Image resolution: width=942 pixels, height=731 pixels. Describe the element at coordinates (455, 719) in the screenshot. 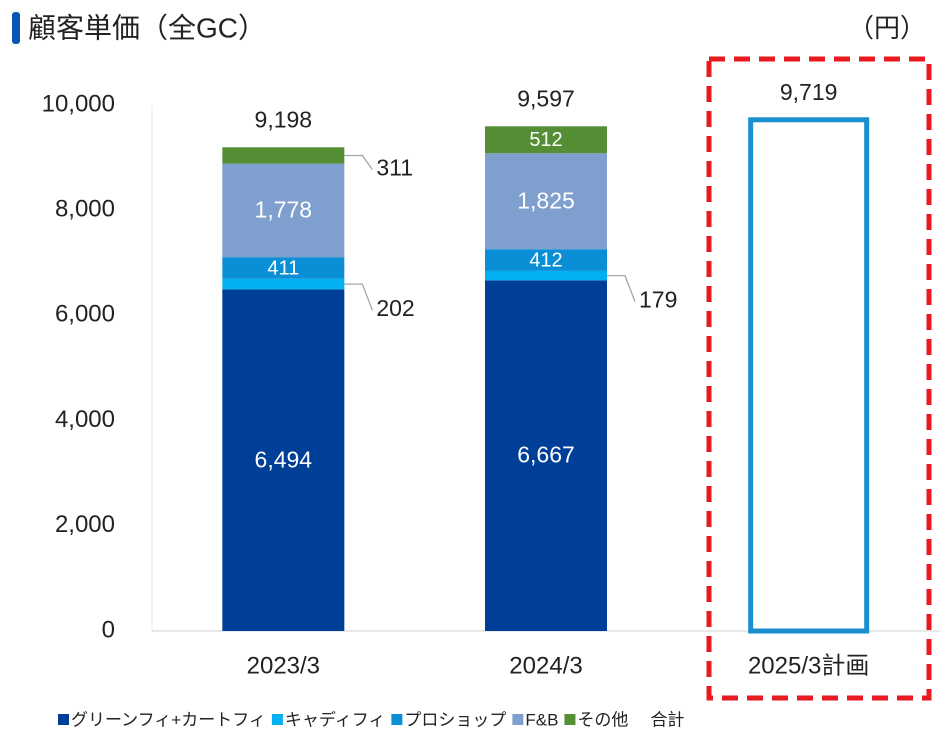

I see `legend-label: プロショップ` at that location.